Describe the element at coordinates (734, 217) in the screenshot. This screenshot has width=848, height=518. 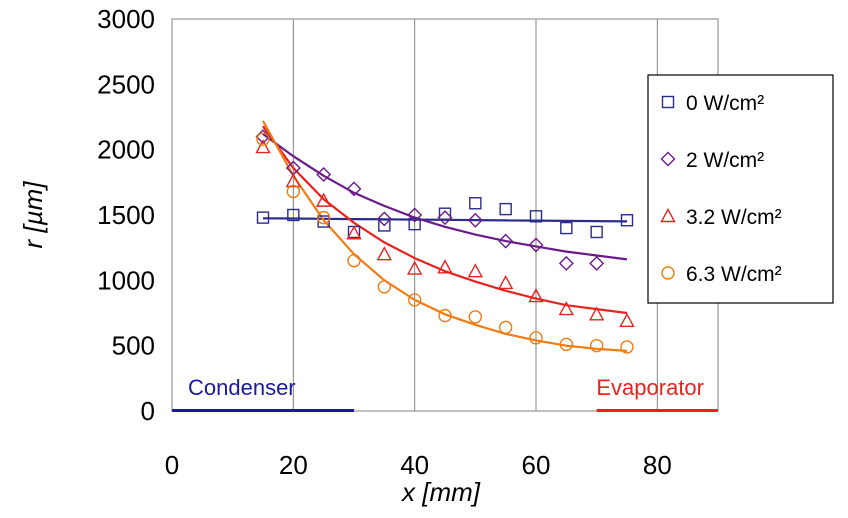
I see `legend-label: 3.2 W/cm²` at that location.